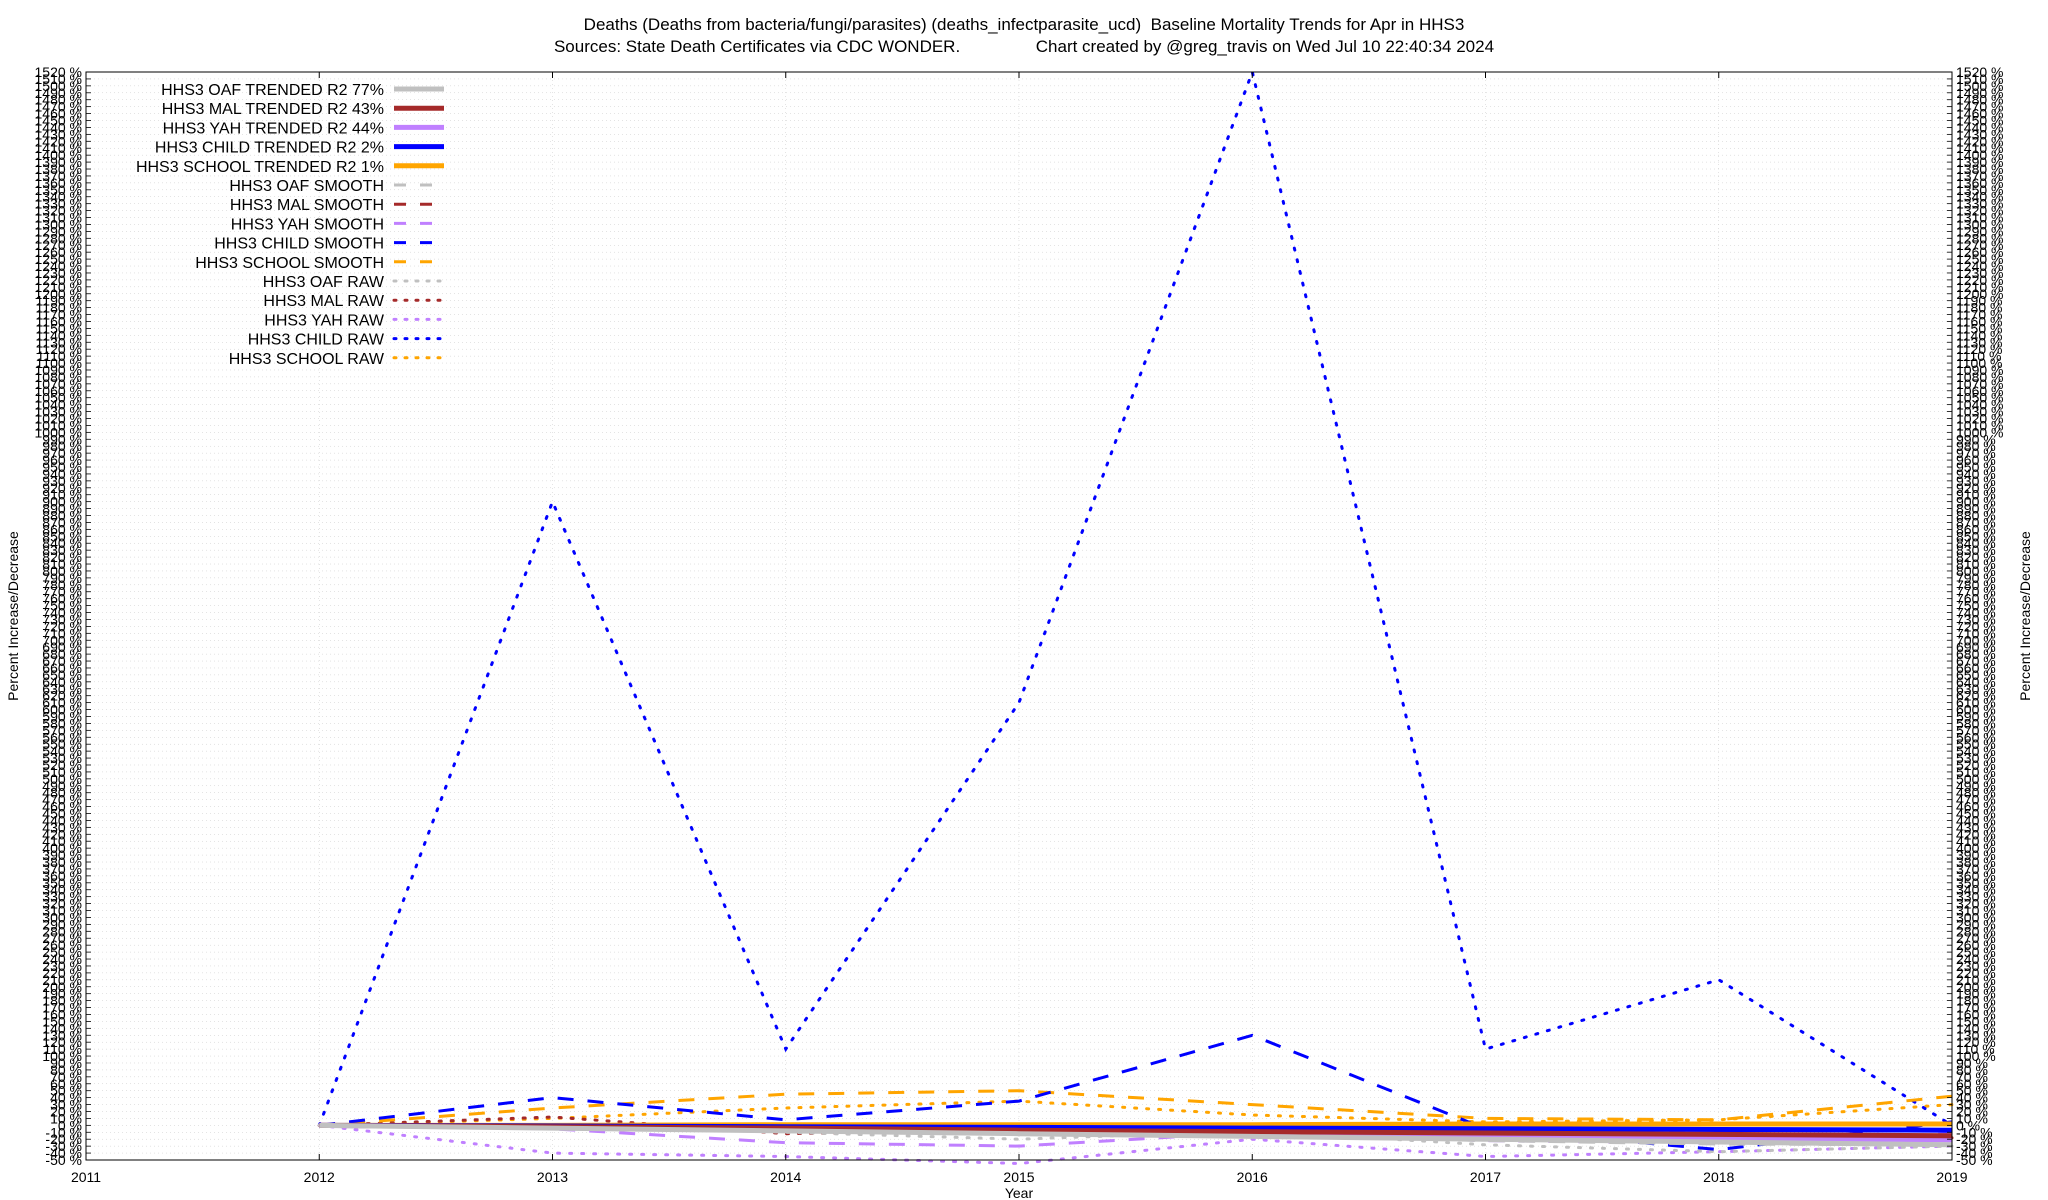 The width and height of the screenshot is (2048, 1200). What do you see at coordinates (1976, 578) in the screenshot?
I see `y-tick-label-right: 790 %` at bounding box center [1976, 578].